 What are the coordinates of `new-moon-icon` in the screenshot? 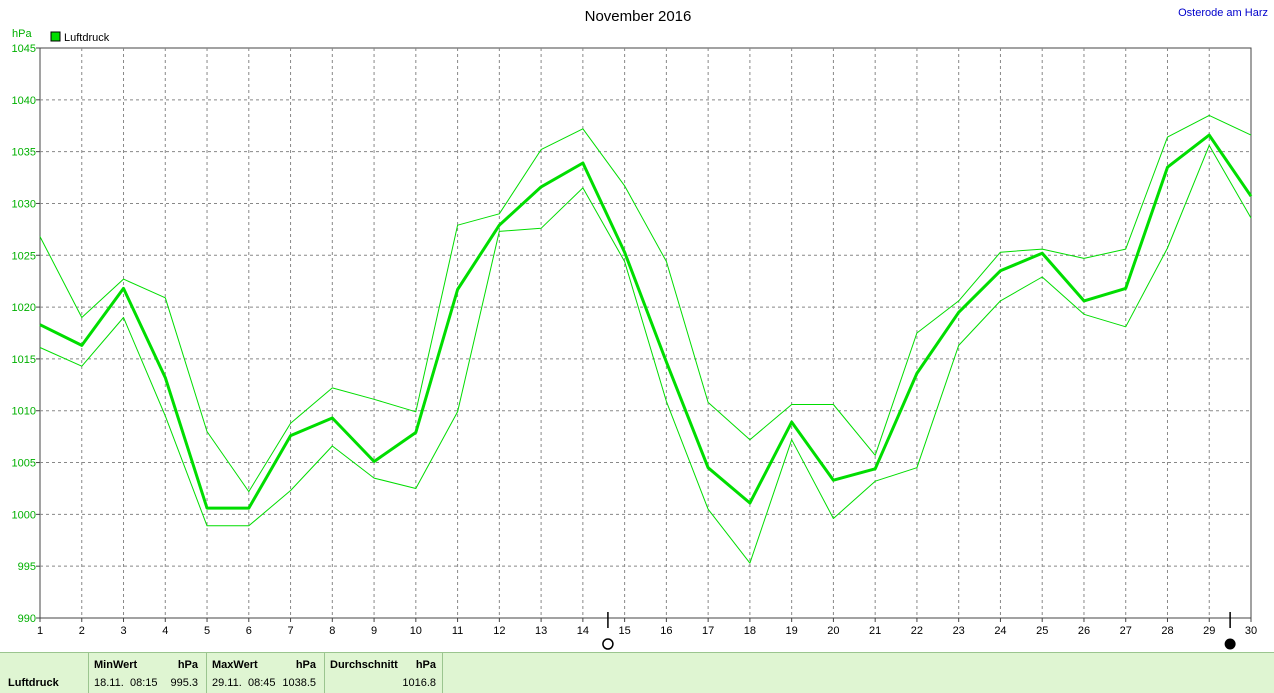 It's located at (1230, 644).